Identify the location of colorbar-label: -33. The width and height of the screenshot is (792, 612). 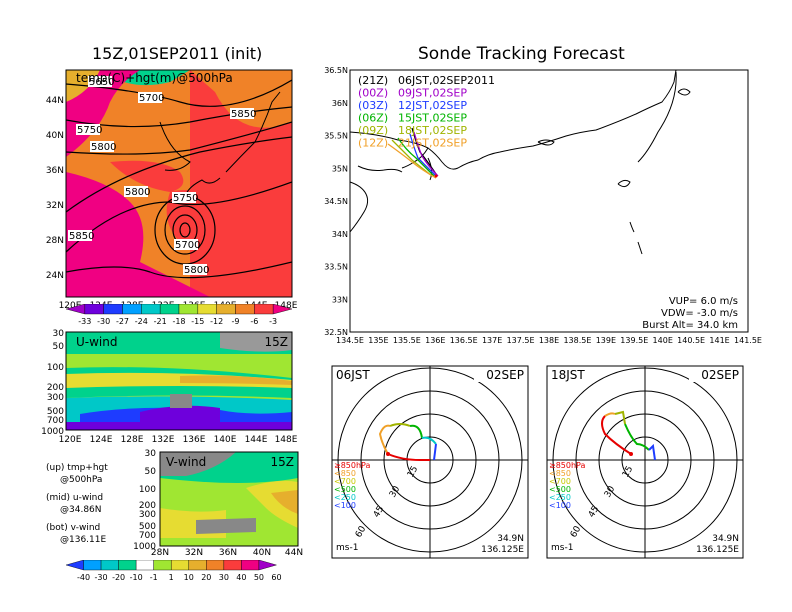
(84, 321).